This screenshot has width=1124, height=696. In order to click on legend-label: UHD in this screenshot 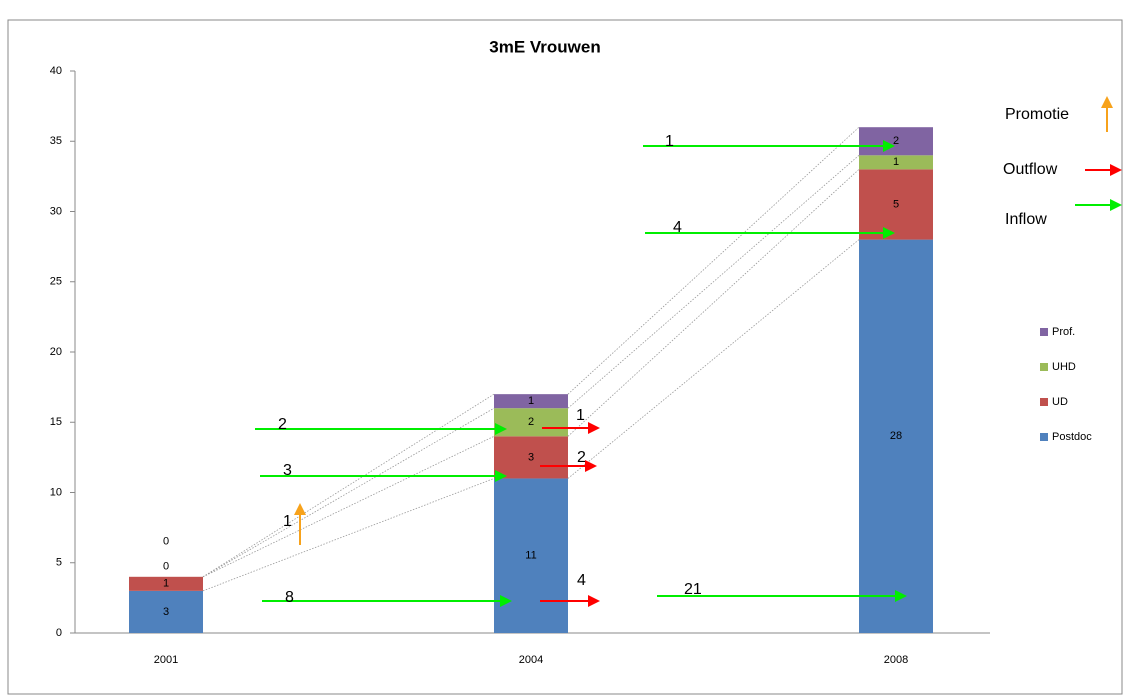, I will do `click(1064, 367)`.